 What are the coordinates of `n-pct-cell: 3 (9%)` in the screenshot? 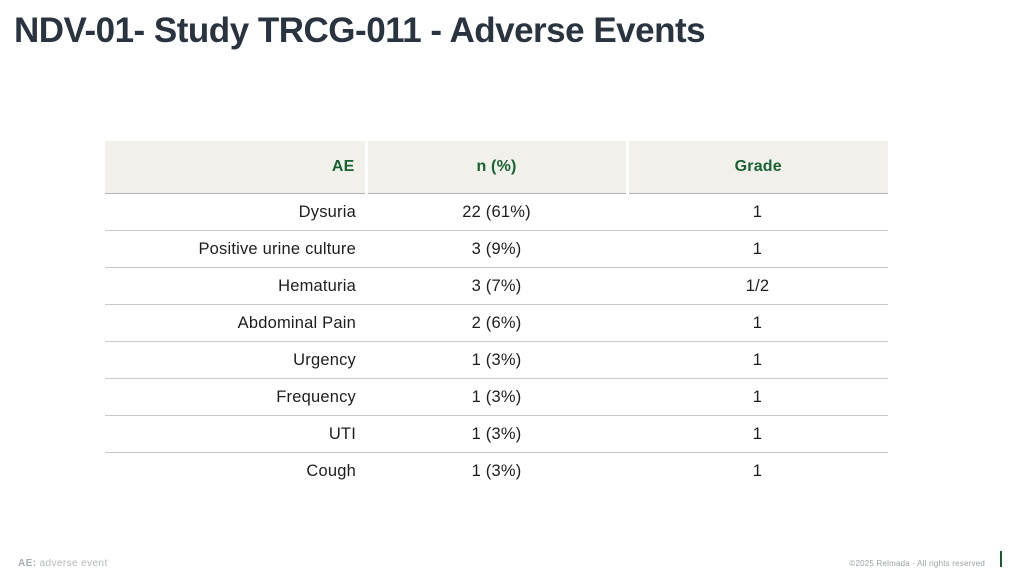 It's located at (496, 249).